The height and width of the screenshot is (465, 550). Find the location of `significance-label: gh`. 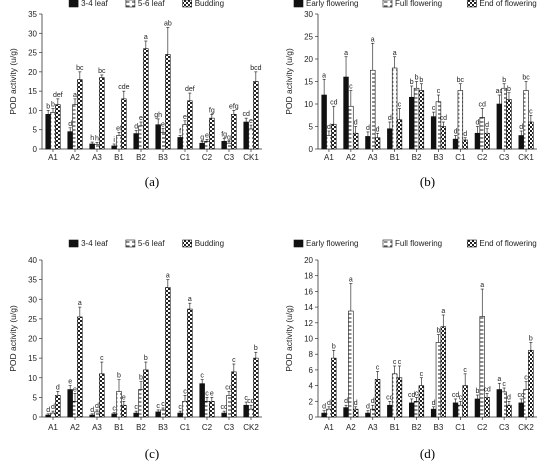

significance-label: gh is located at coordinates (158, 115).